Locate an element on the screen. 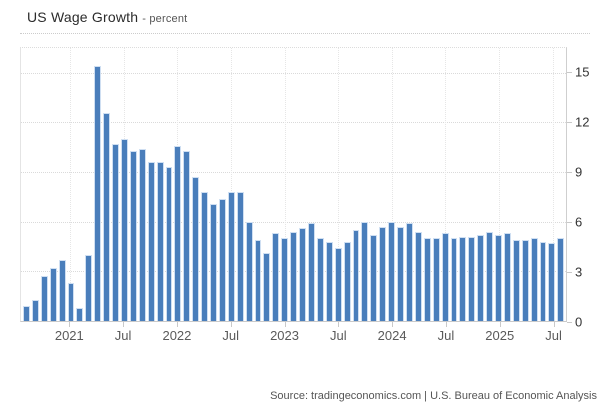 This screenshot has width=605, height=413. y-tick-label: 9 is located at coordinates (579, 172).